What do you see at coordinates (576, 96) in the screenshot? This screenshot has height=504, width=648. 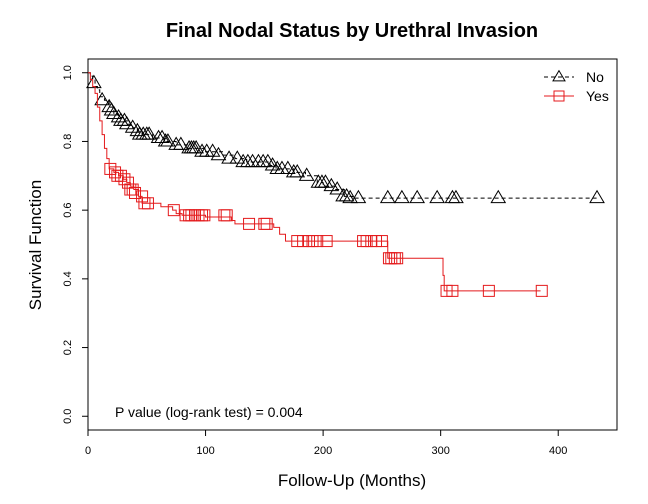 I see `legend-item-yes: Yes` at bounding box center [576, 96].